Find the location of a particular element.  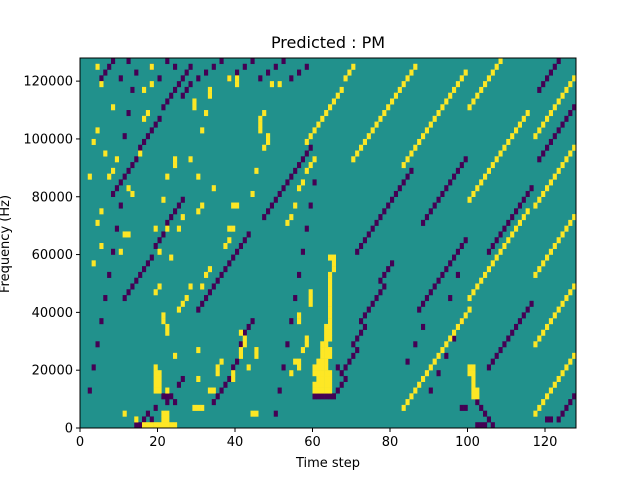

y-tick-label: 80000 is located at coordinates (52, 197).